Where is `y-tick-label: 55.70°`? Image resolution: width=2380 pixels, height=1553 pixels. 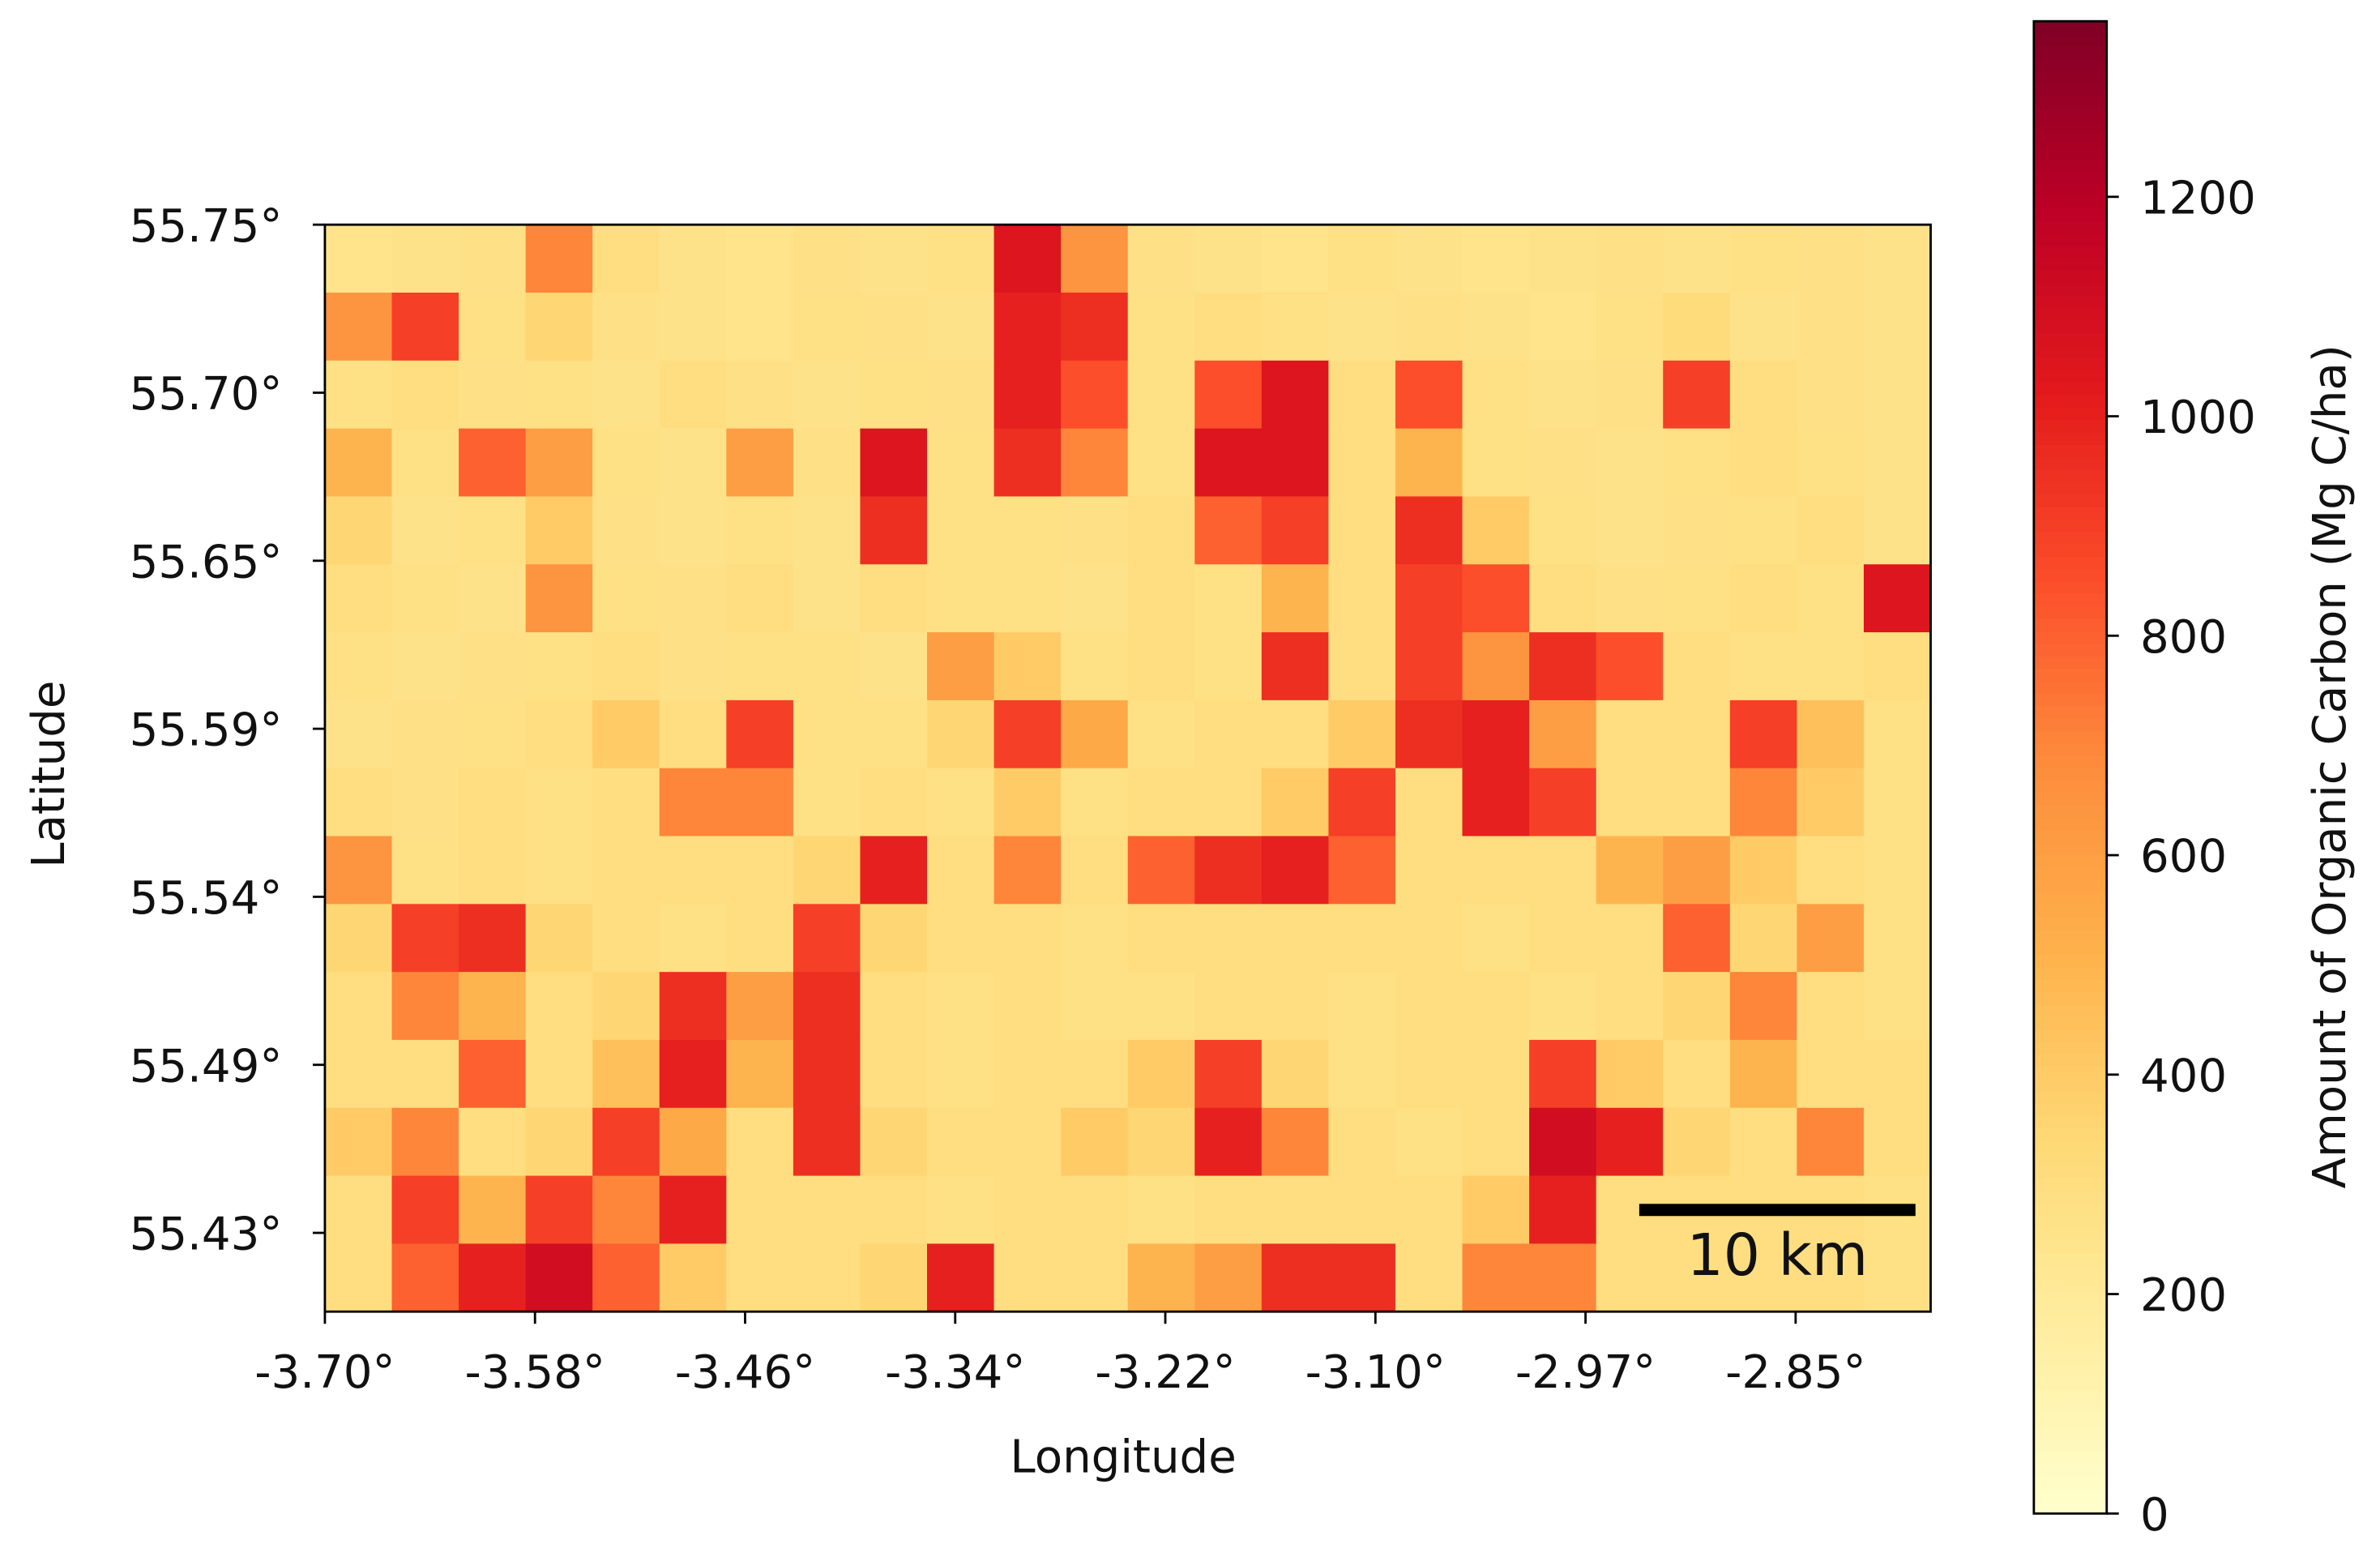
y-tick-label: 55.70° is located at coordinates (207, 394).